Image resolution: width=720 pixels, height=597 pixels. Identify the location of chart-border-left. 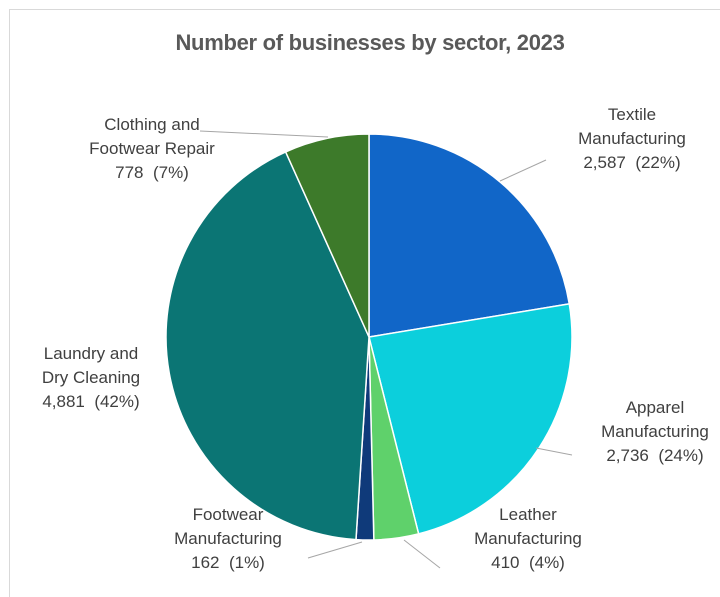
(9, 303).